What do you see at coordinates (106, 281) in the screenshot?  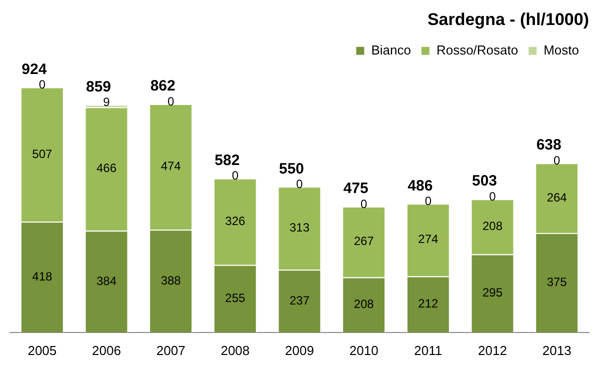 I see `data-label: 384` at bounding box center [106, 281].